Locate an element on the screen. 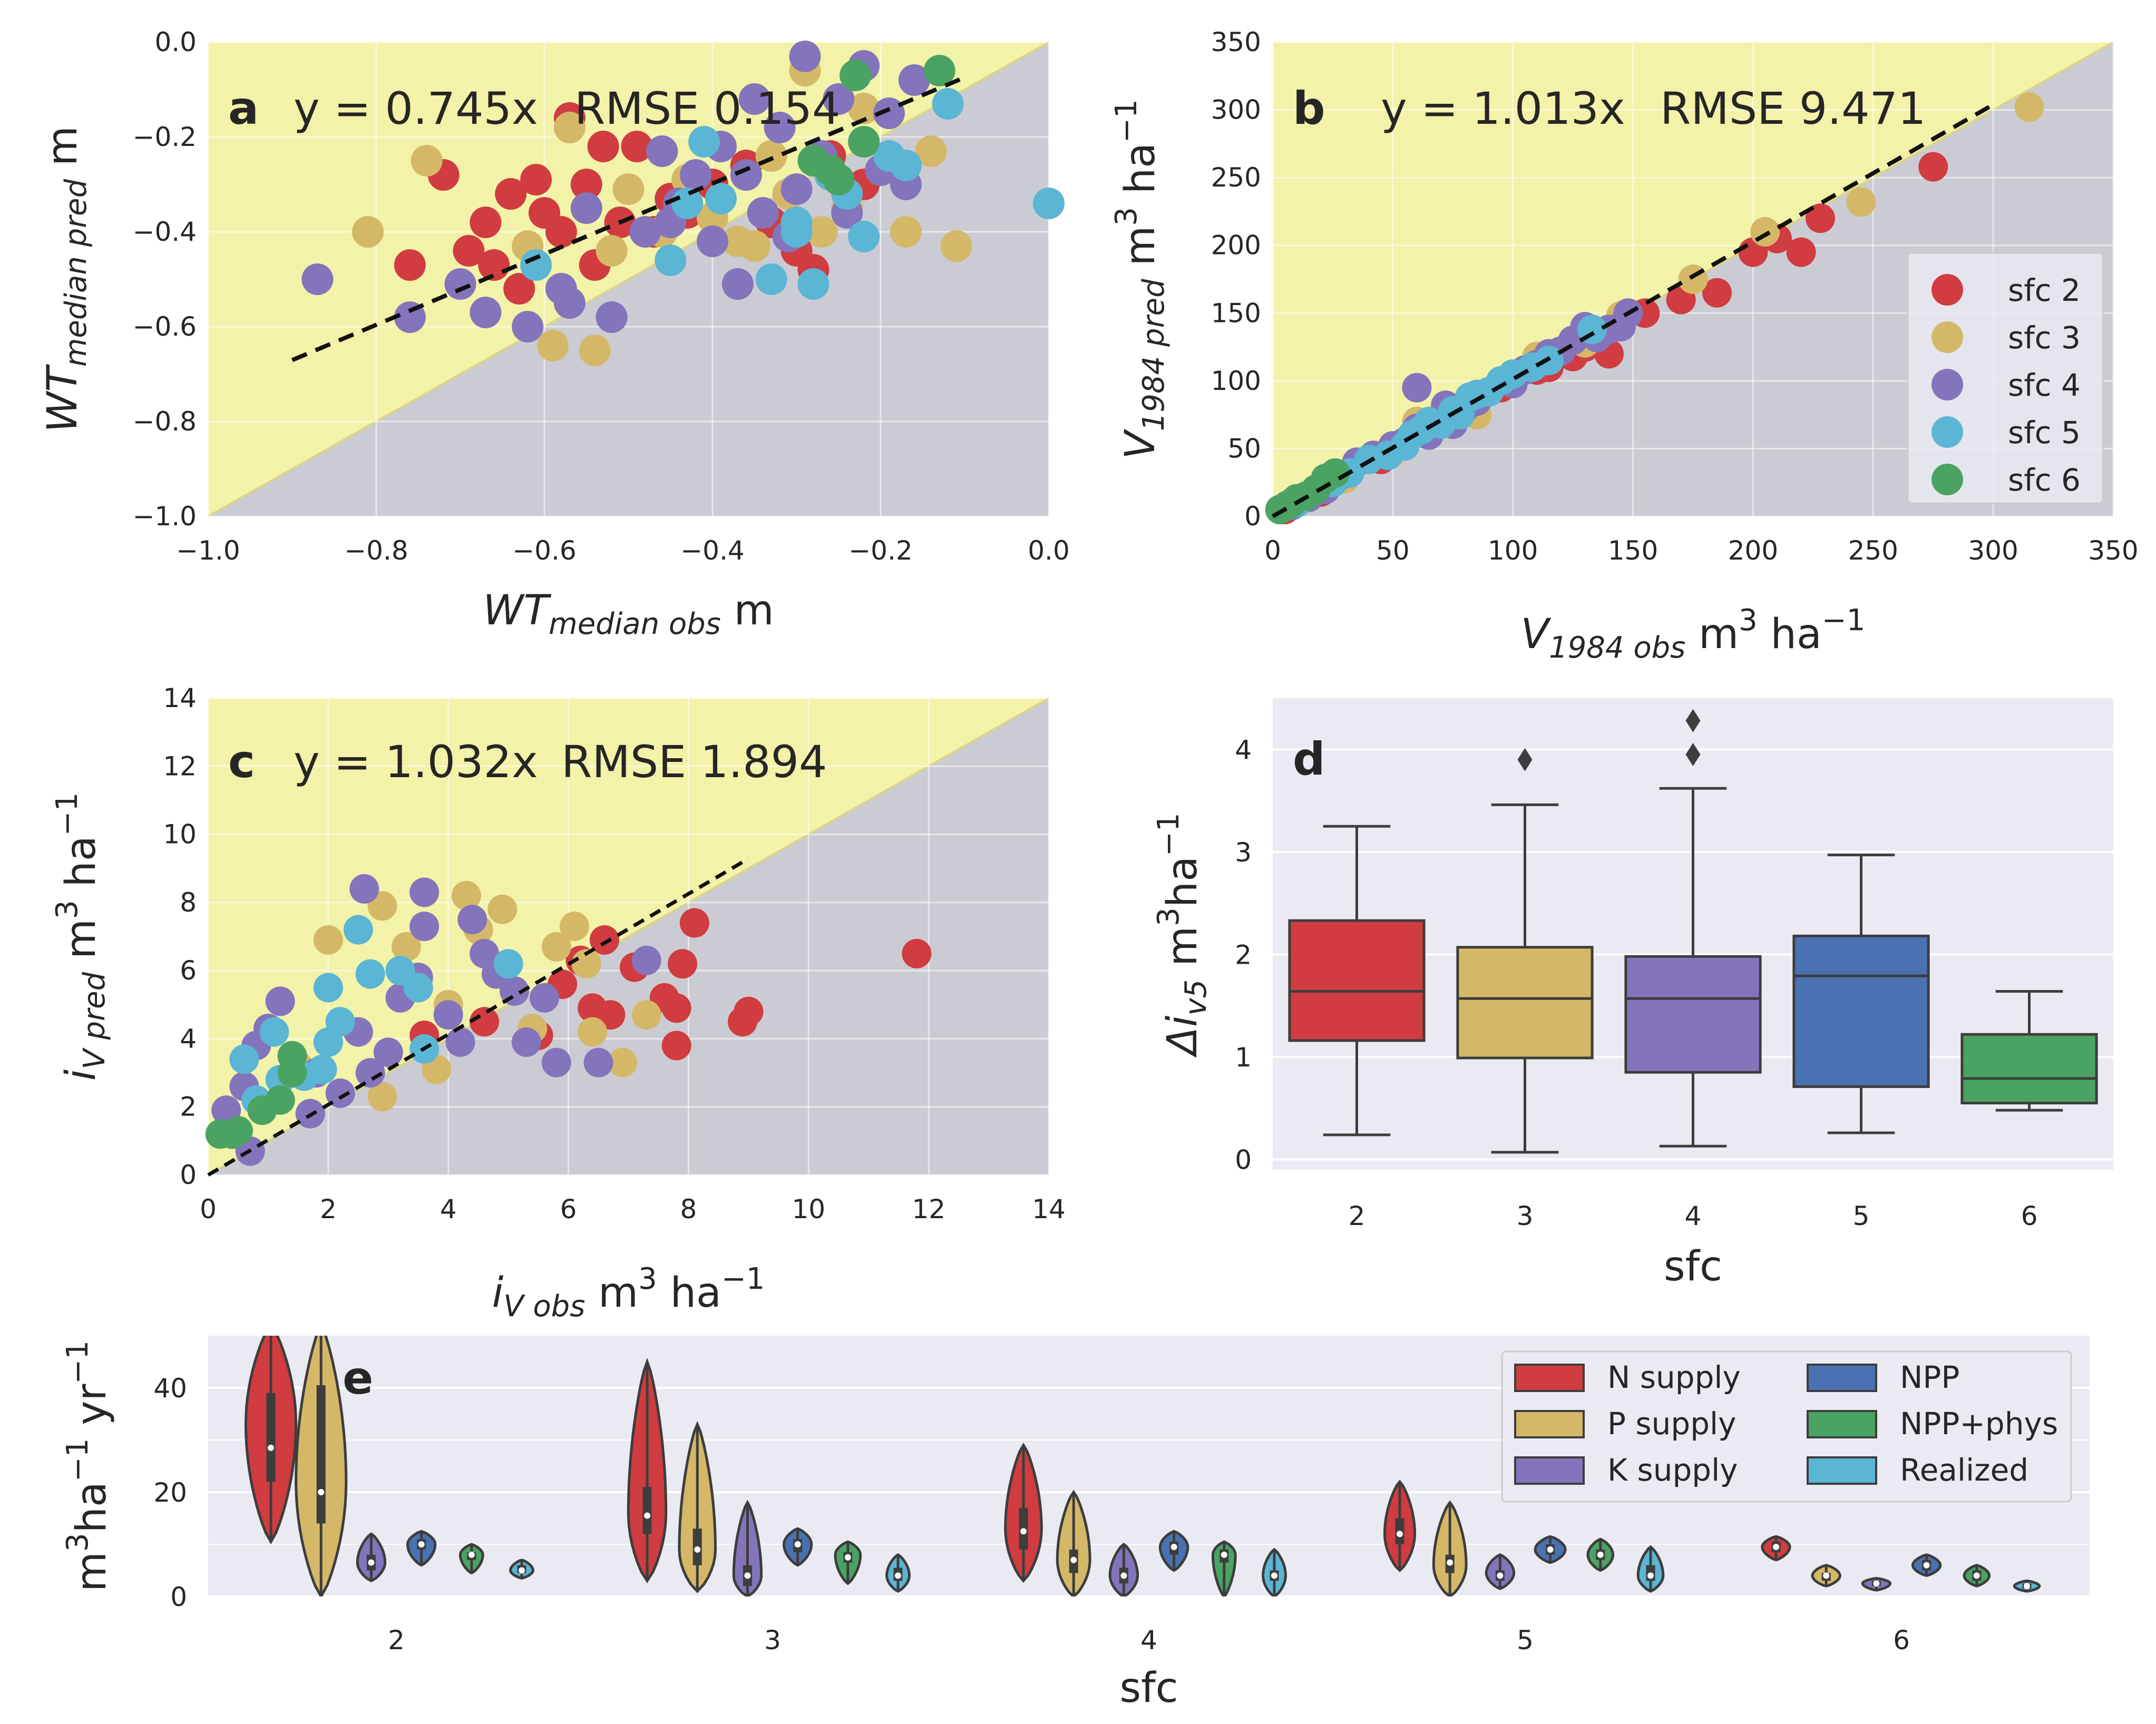 The image size is (2156, 1724). label-part: yr is located at coordinates (91, 1411).